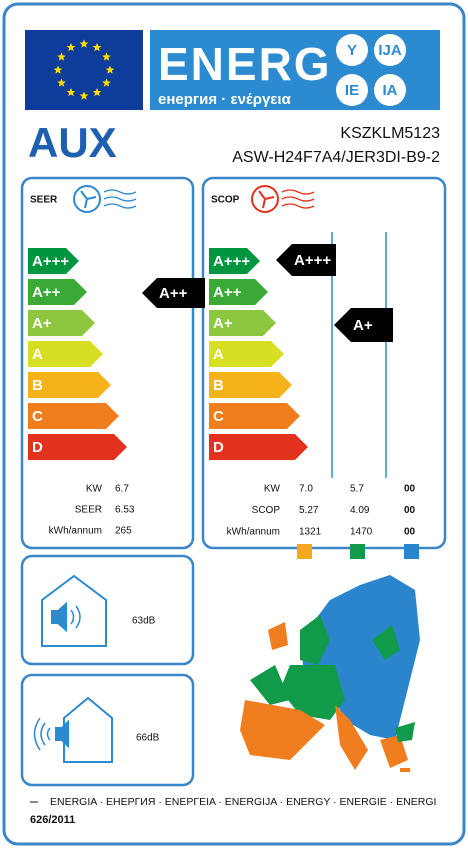 The image size is (468, 848). I want to click on header-title: ENERG, so click(245, 64).